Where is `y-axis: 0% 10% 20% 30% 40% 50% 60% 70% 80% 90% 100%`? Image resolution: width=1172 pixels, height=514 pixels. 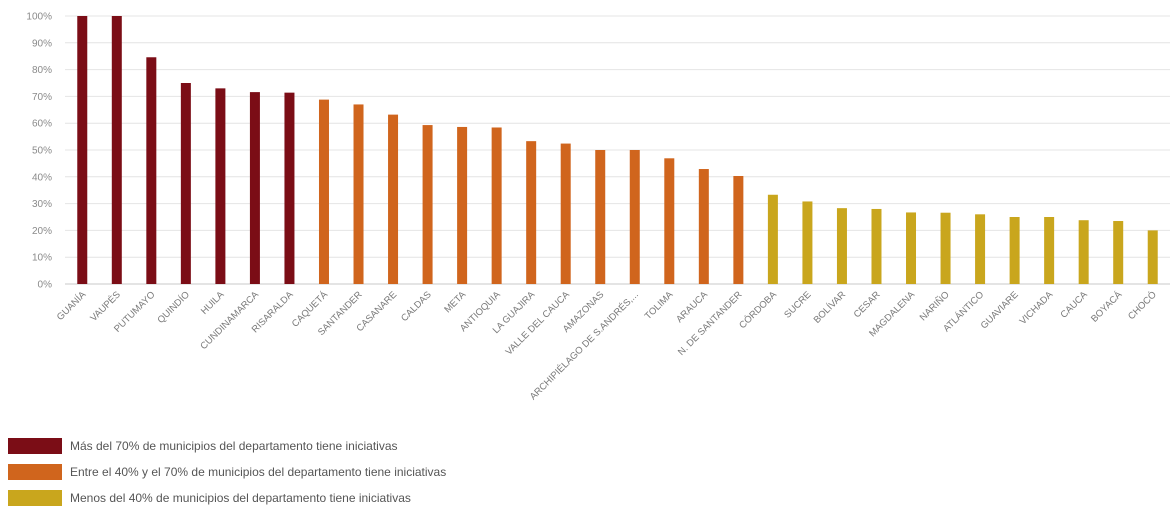
y-axis: 0% 10% 20% 30% 40% 50% 60% 70% 80% 90% 100% is located at coordinates (39, 151).